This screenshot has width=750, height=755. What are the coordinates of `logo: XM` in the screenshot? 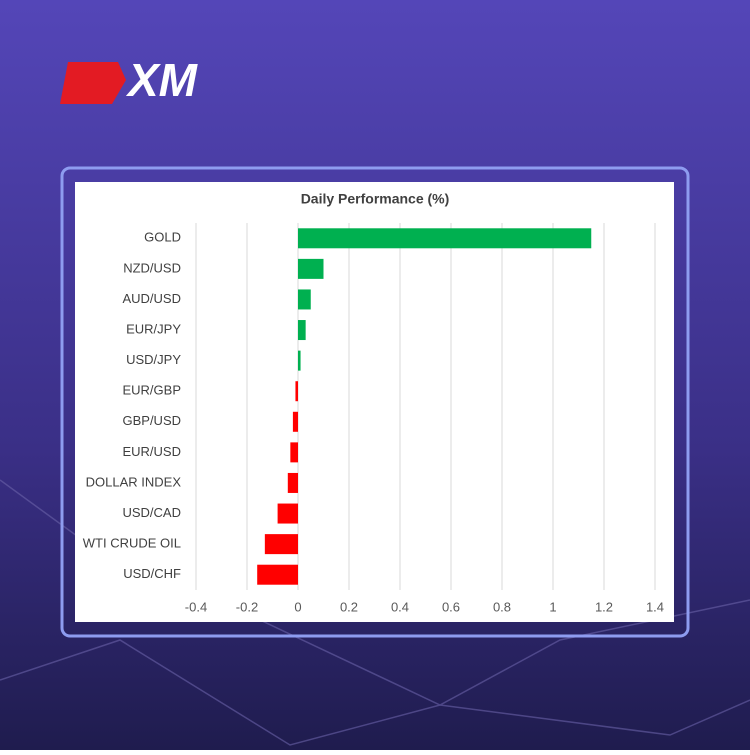 It's located at (129, 80).